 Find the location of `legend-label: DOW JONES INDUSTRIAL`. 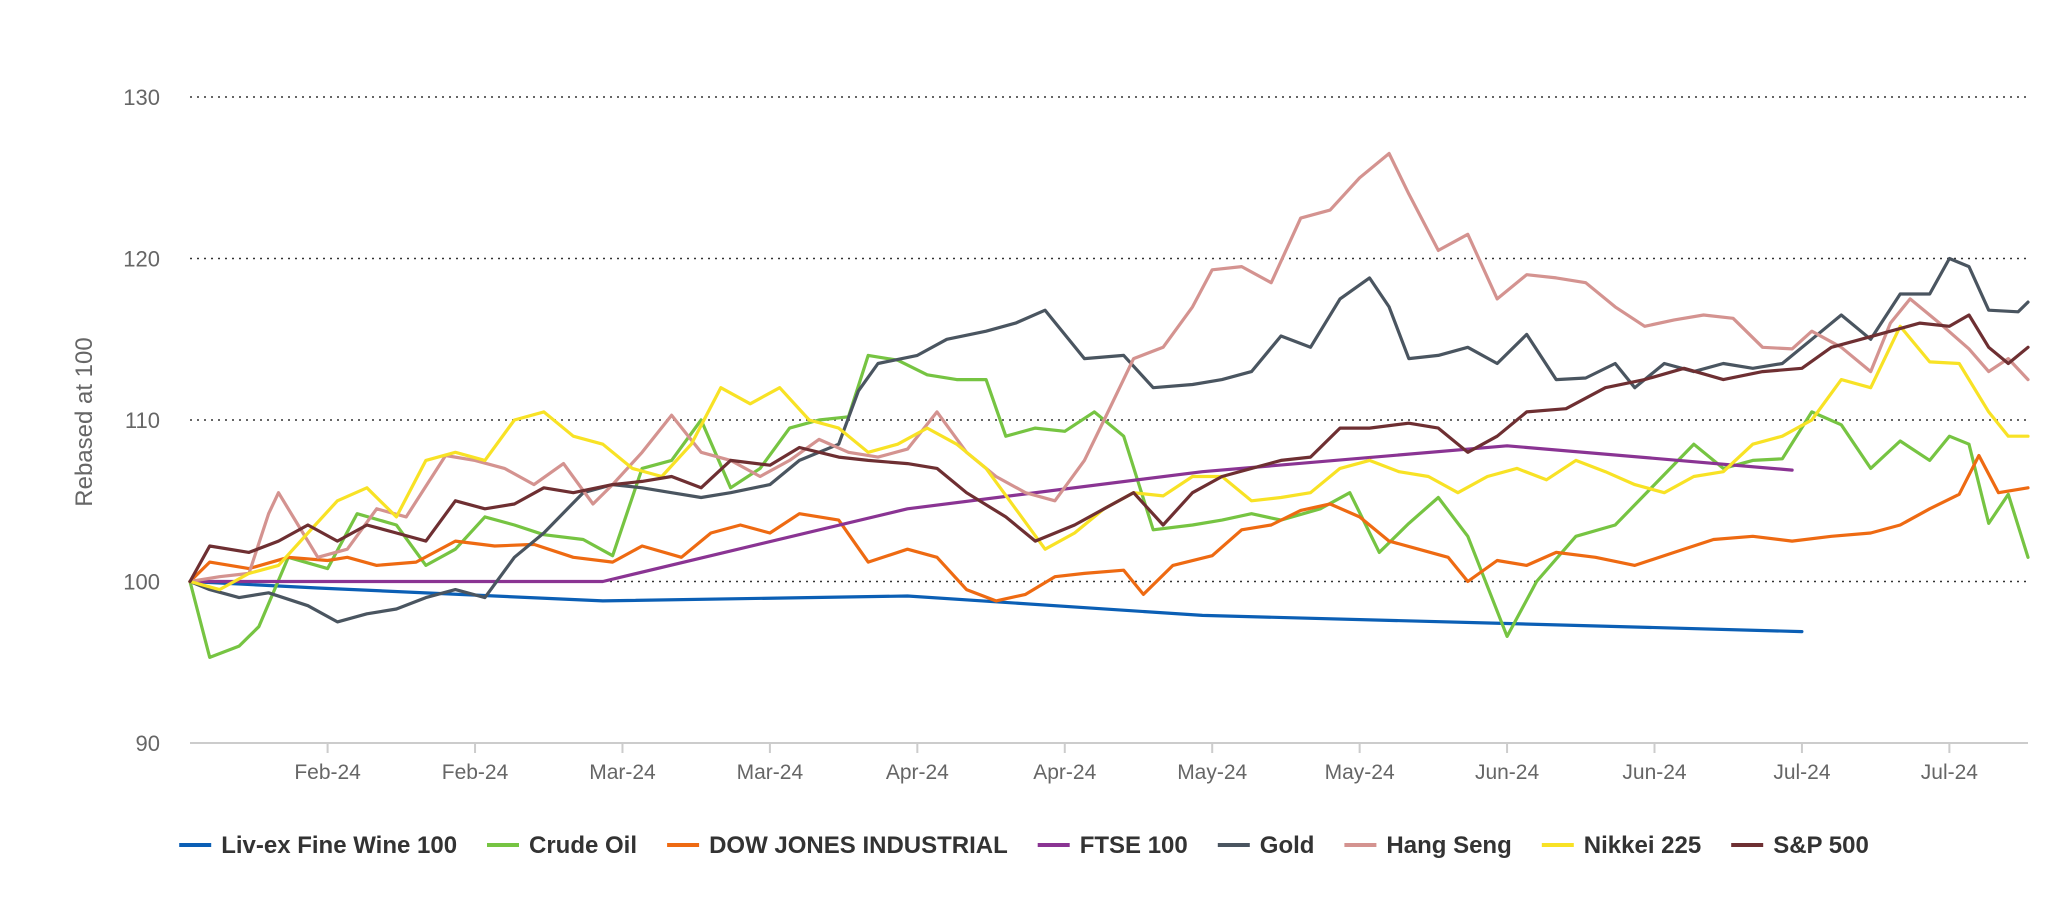

legend-label: DOW JONES INDUSTRIAL is located at coordinates (858, 845).